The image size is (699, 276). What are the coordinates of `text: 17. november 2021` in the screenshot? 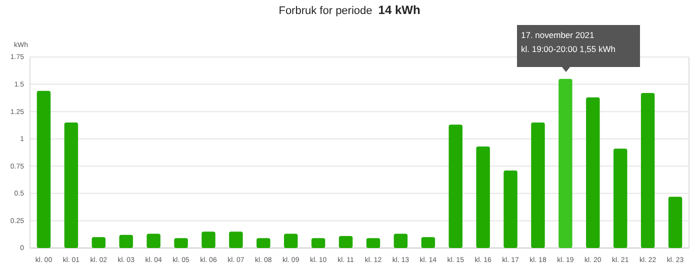 It's located at (558, 35).